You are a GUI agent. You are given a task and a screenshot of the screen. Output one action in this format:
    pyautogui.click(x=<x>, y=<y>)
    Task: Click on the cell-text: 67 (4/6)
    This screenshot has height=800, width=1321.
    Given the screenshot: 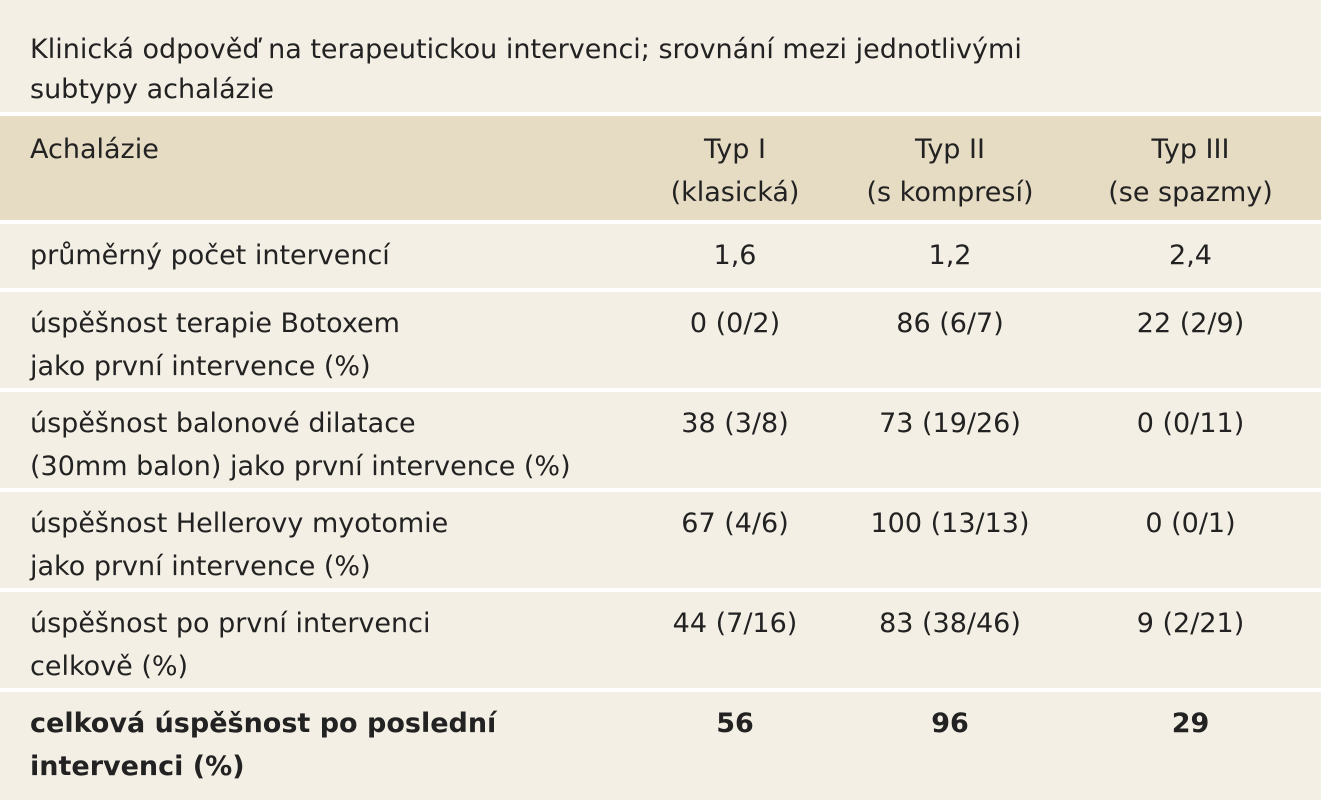 What is the action you would take?
    pyautogui.click(x=735, y=523)
    